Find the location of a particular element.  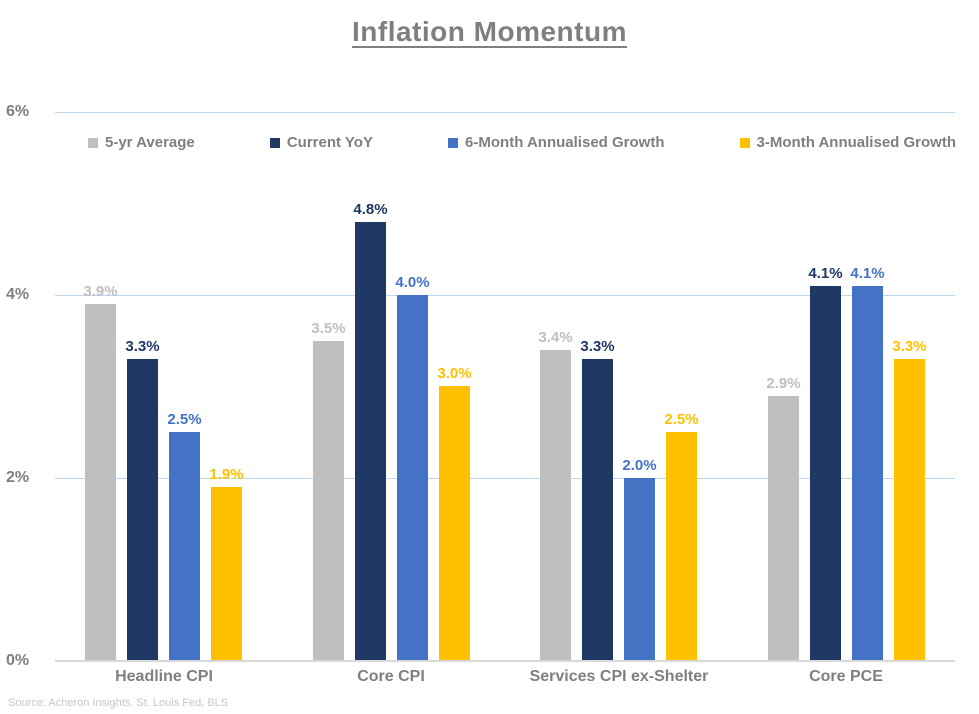

legend-label: 5-yr Average is located at coordinates (150, 142).